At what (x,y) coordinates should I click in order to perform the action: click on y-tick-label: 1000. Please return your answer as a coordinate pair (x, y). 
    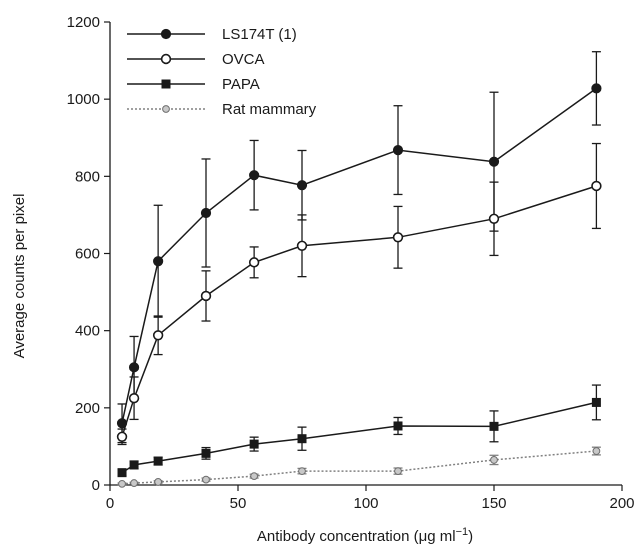
    Looking at the image, I should click on (83, 99).